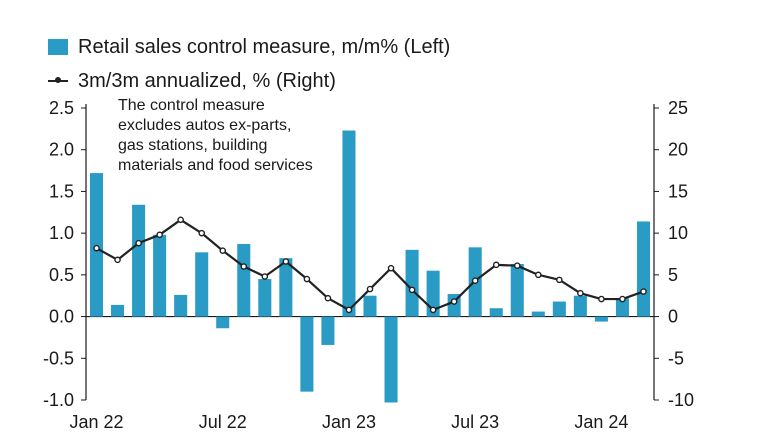  What do you see at coordinates (61, 150) in the screenshot?
I see `left-tick-label: 2.0` at bounding box center [61, 150].